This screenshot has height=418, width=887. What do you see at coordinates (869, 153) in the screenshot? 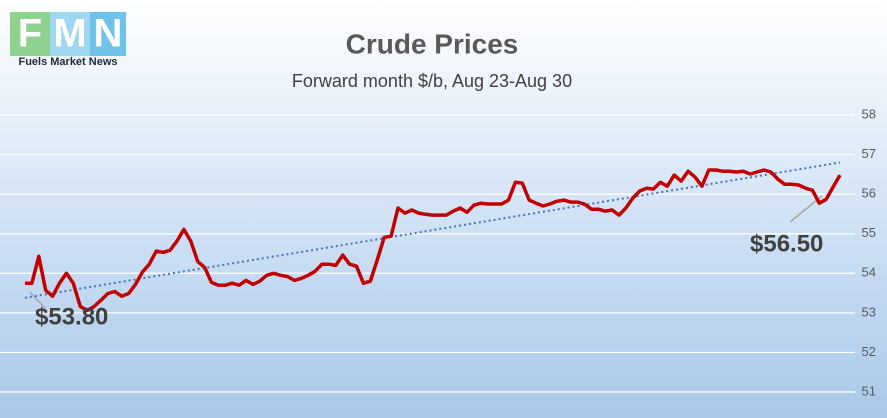
I see `y-tick-label: 57` at bounding box center [869, 153].